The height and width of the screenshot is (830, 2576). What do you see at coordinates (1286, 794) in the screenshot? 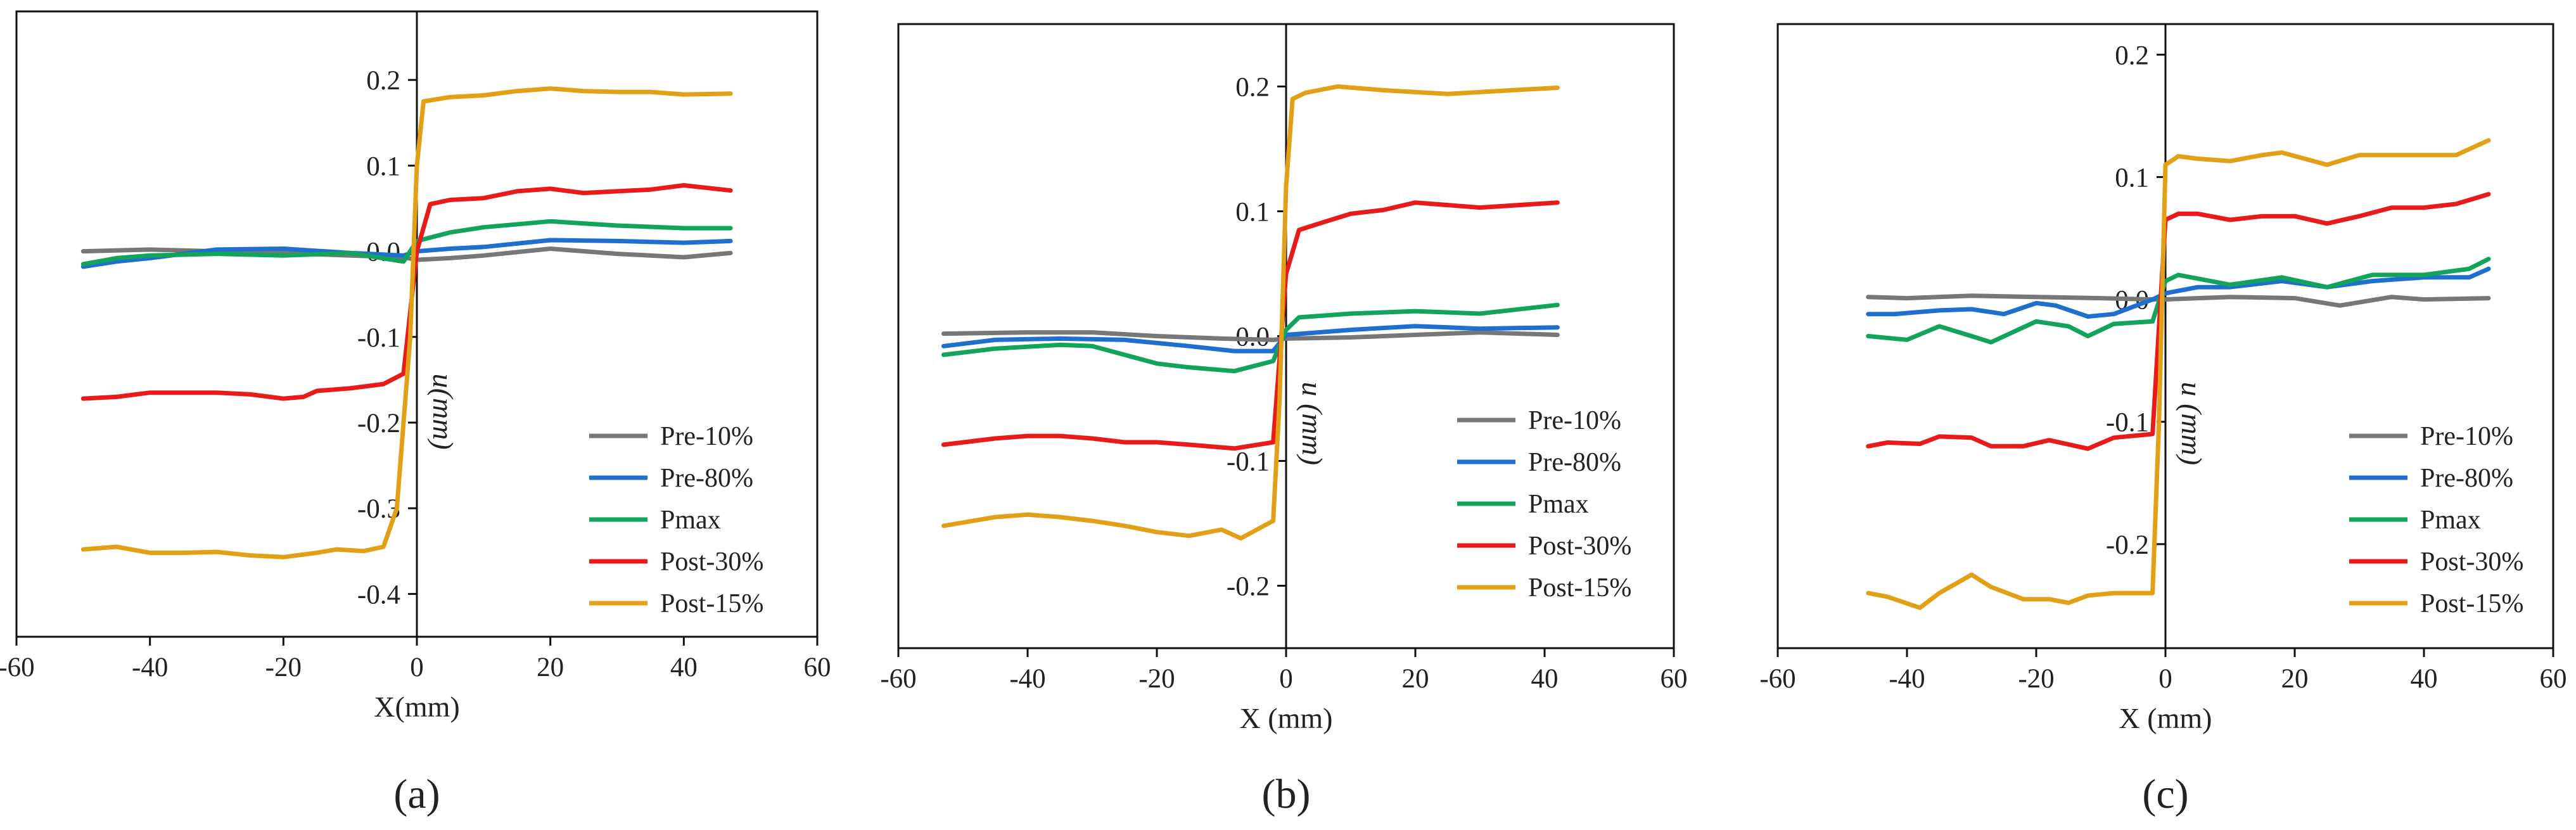
I see `panel-label: (b)` at bounding box center [1286, 794].